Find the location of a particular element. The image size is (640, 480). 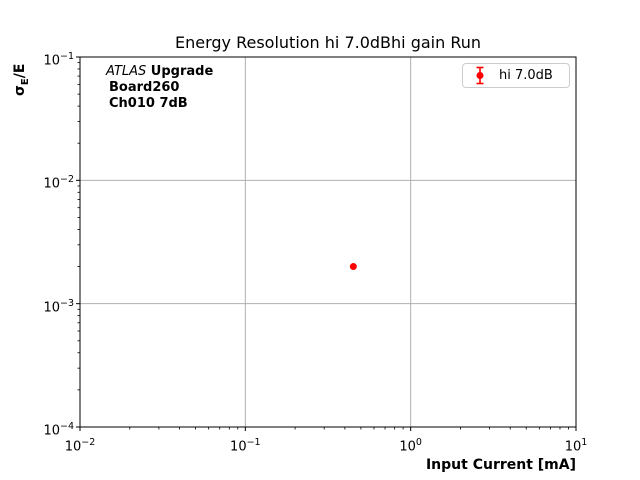

x-tick-label: 10⁻¹ is located at coordinates (245, 446).